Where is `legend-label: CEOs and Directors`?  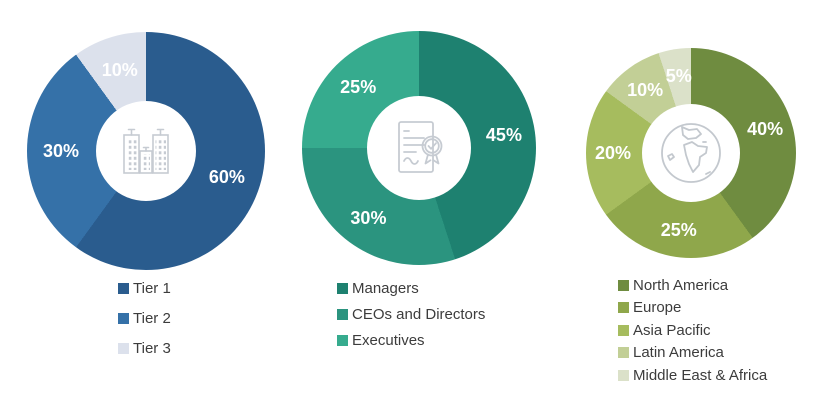 legend-label: CEOs and Directors is located at coordinates (419, 314).